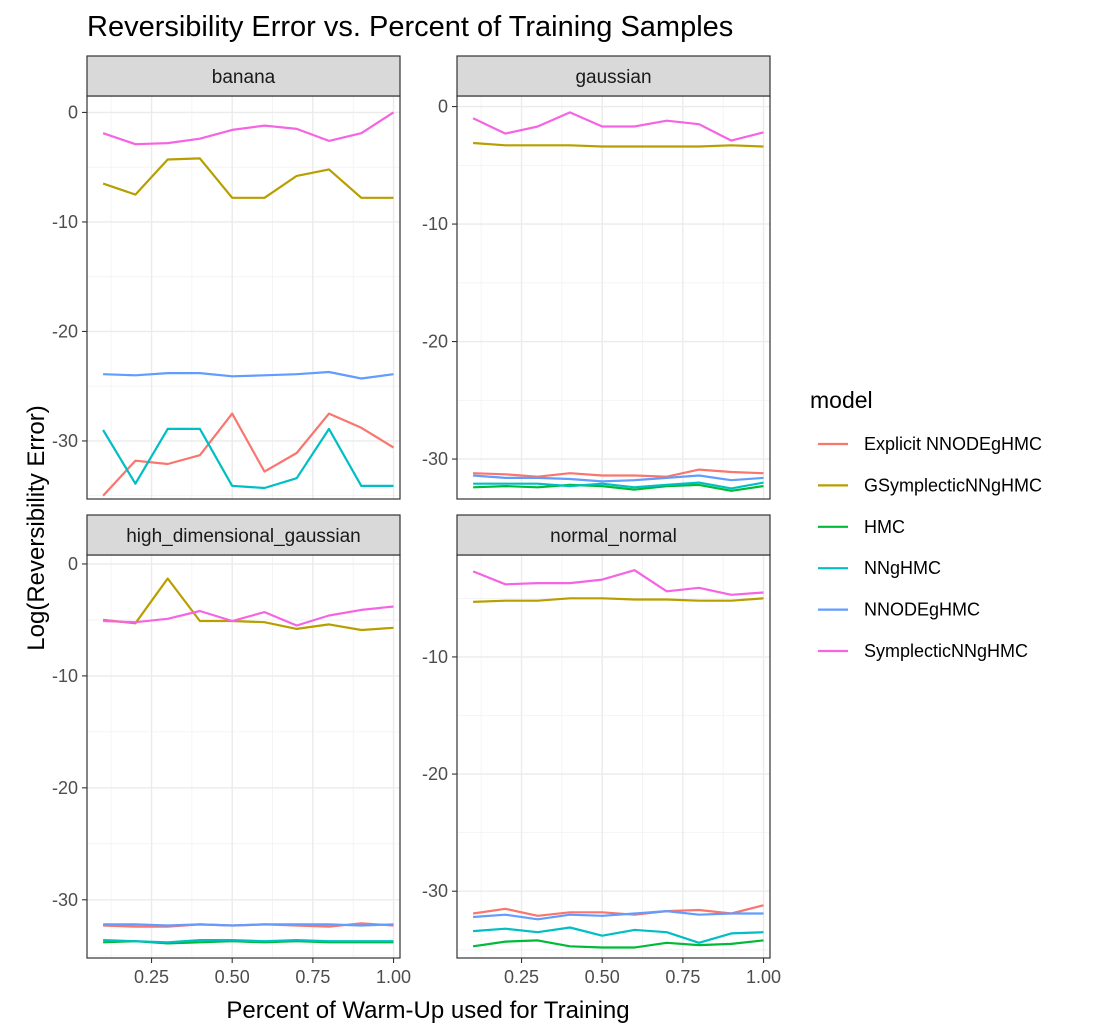 The height and width of the screenshot is (1036, 1099). Describe the element at coordinates (922, 610) in the screenshot. I see `legend-label: NNODEgHMC` at that location.